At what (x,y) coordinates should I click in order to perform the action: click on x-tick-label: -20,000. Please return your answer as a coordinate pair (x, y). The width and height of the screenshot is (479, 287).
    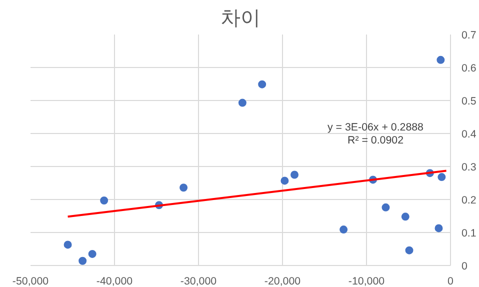
    Looking at the image, I should click on (282, 281).